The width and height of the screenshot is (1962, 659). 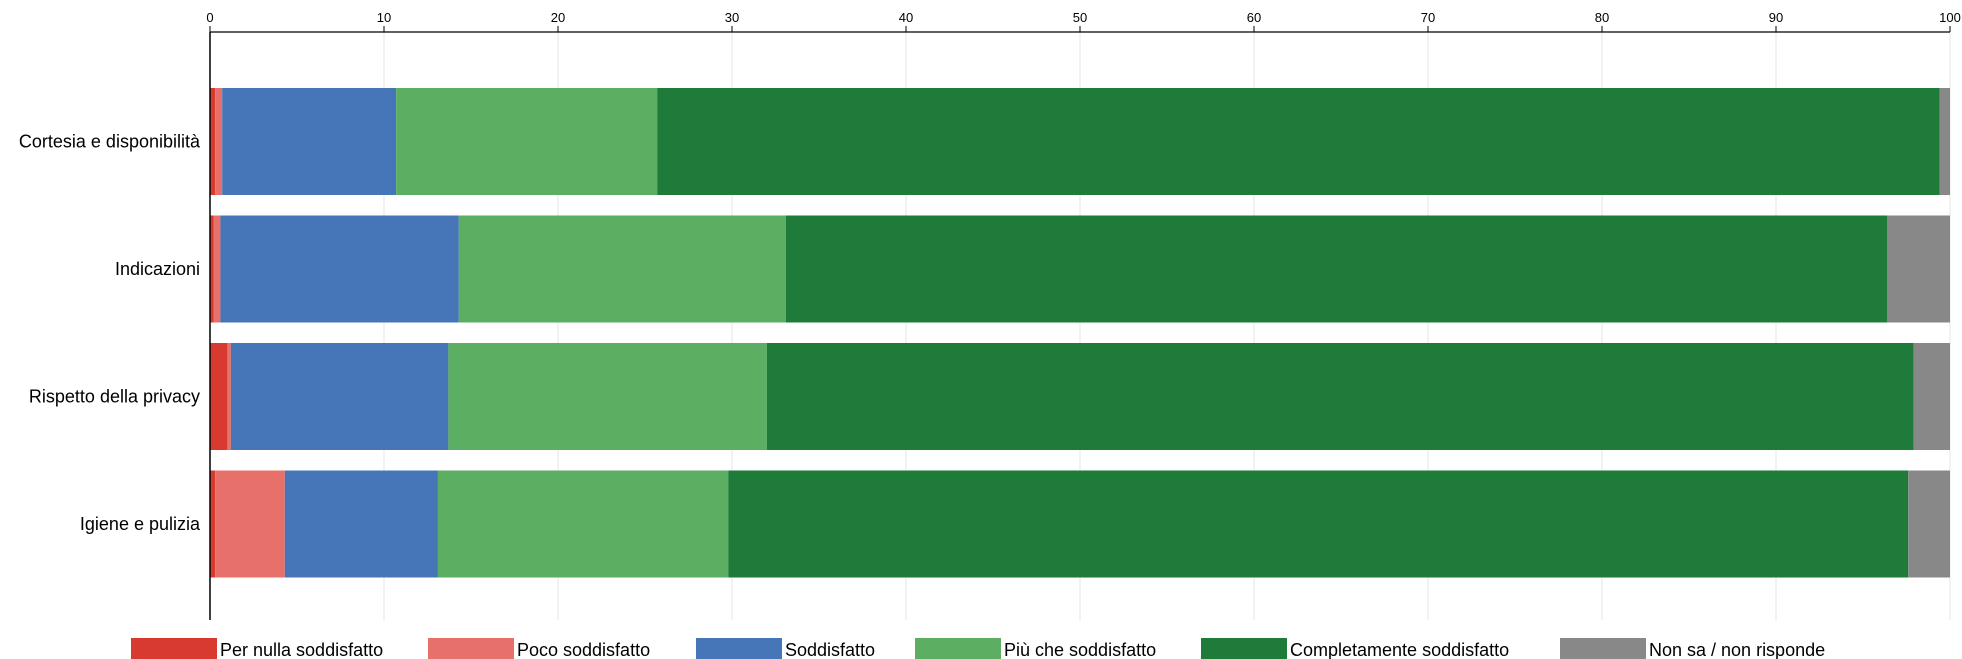 What do you see at coordinates (209, 17) in the screenshot?
I see `x-tick-label: 0` at bounding box center [209, 17].